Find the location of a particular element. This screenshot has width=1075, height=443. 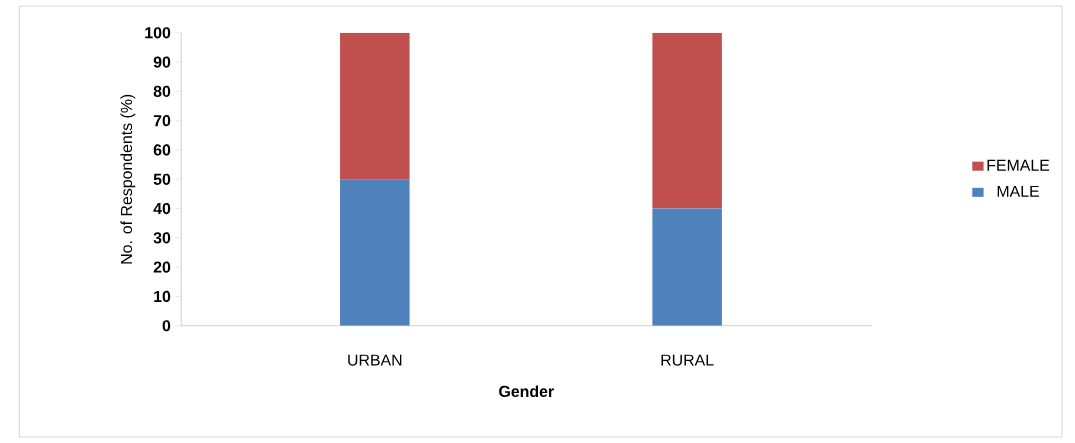

x-tick-label: RURAL is located at coordinates (687, 360).